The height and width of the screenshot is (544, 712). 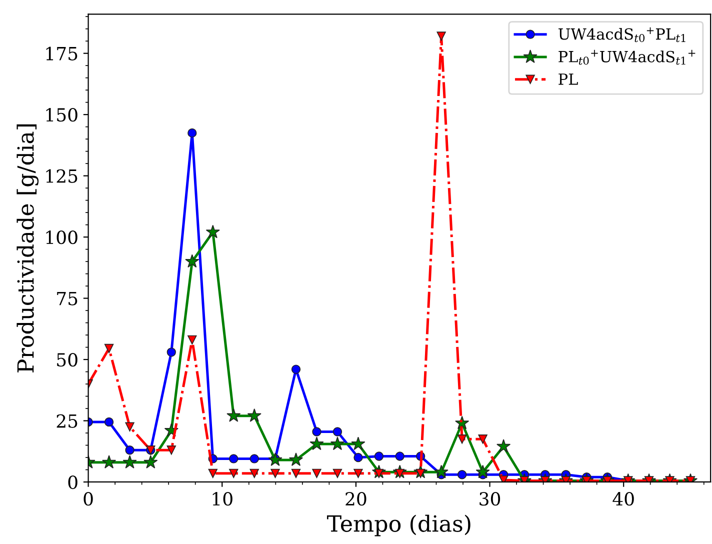 I want to click on y-tick-label: 25, so click(x=67, y=421).